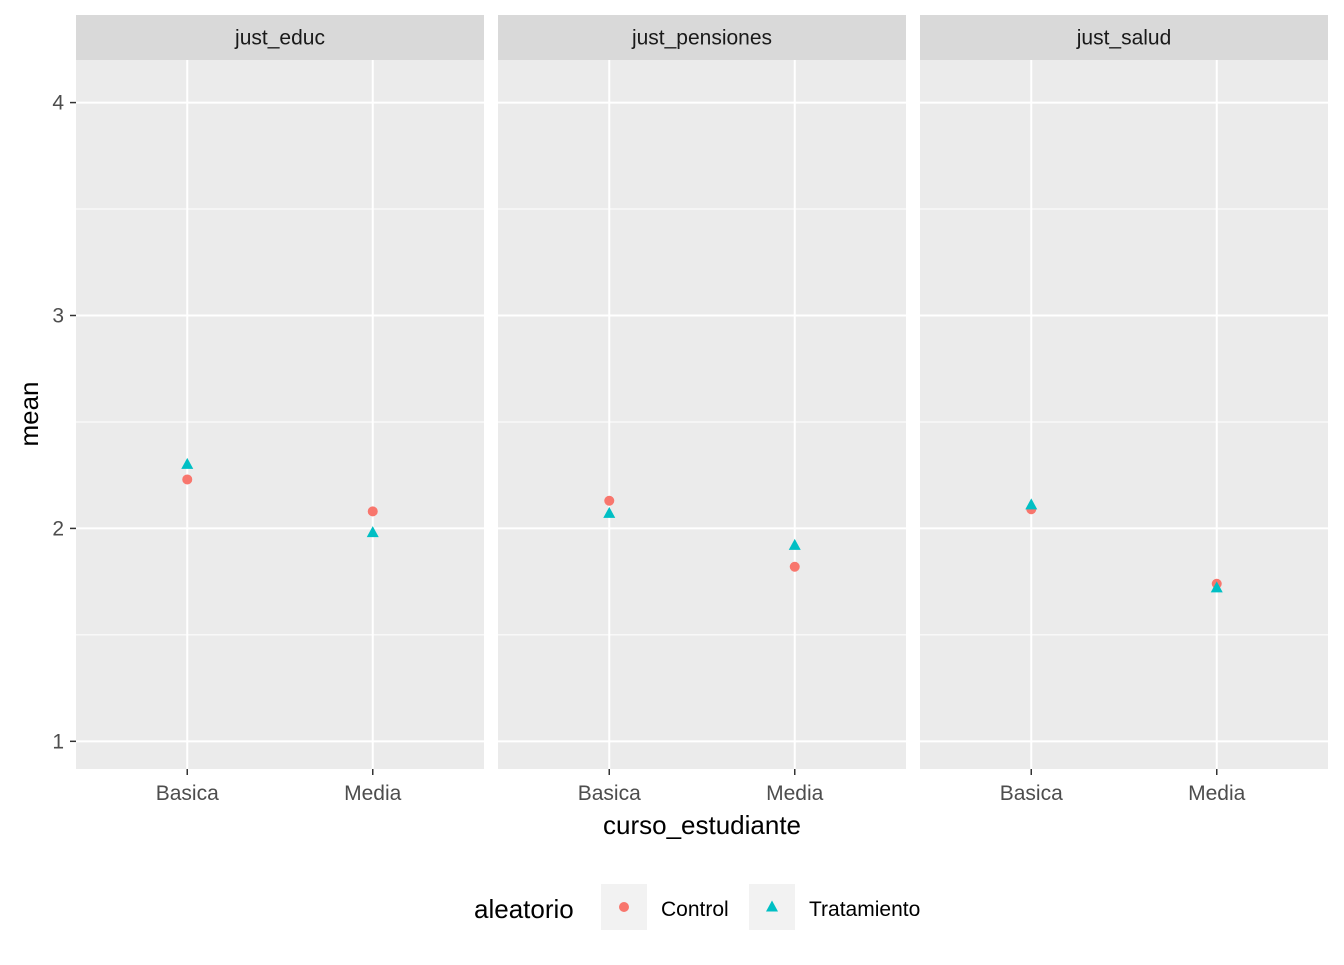  I want to click on legend-symbol-tratamiento, so click(772, 906).